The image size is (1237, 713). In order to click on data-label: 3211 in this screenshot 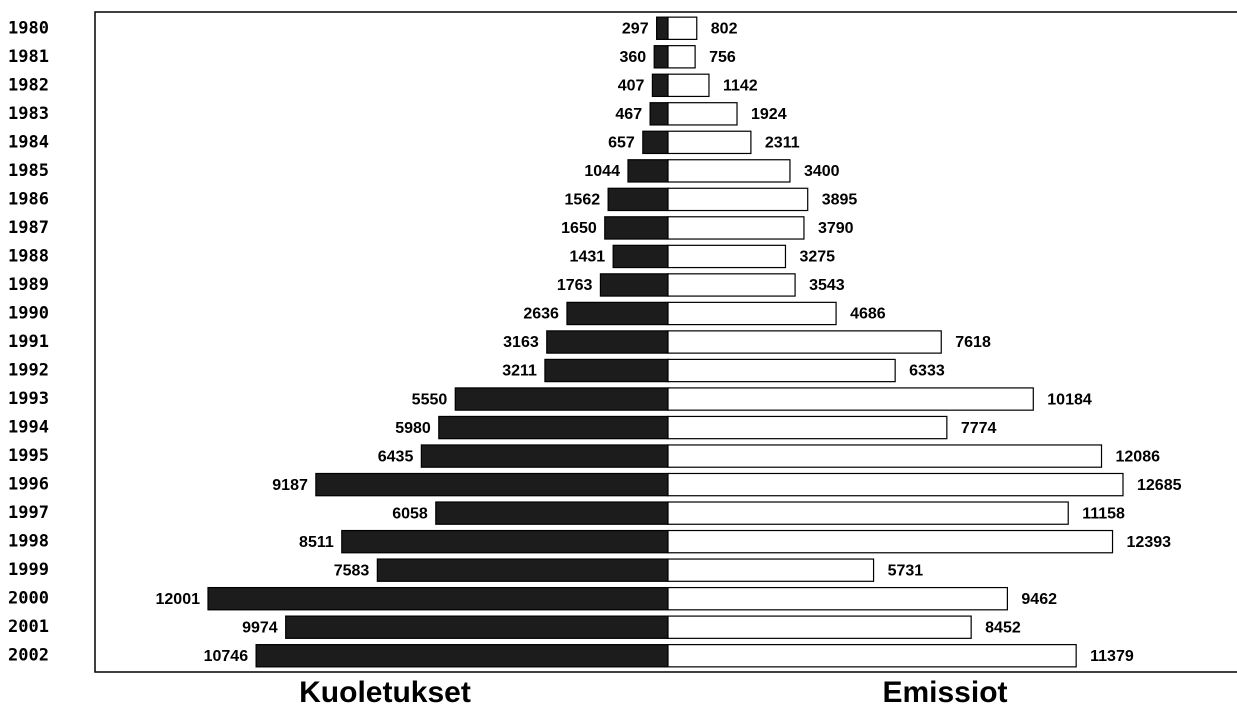, I will do `click(519, 371)`.